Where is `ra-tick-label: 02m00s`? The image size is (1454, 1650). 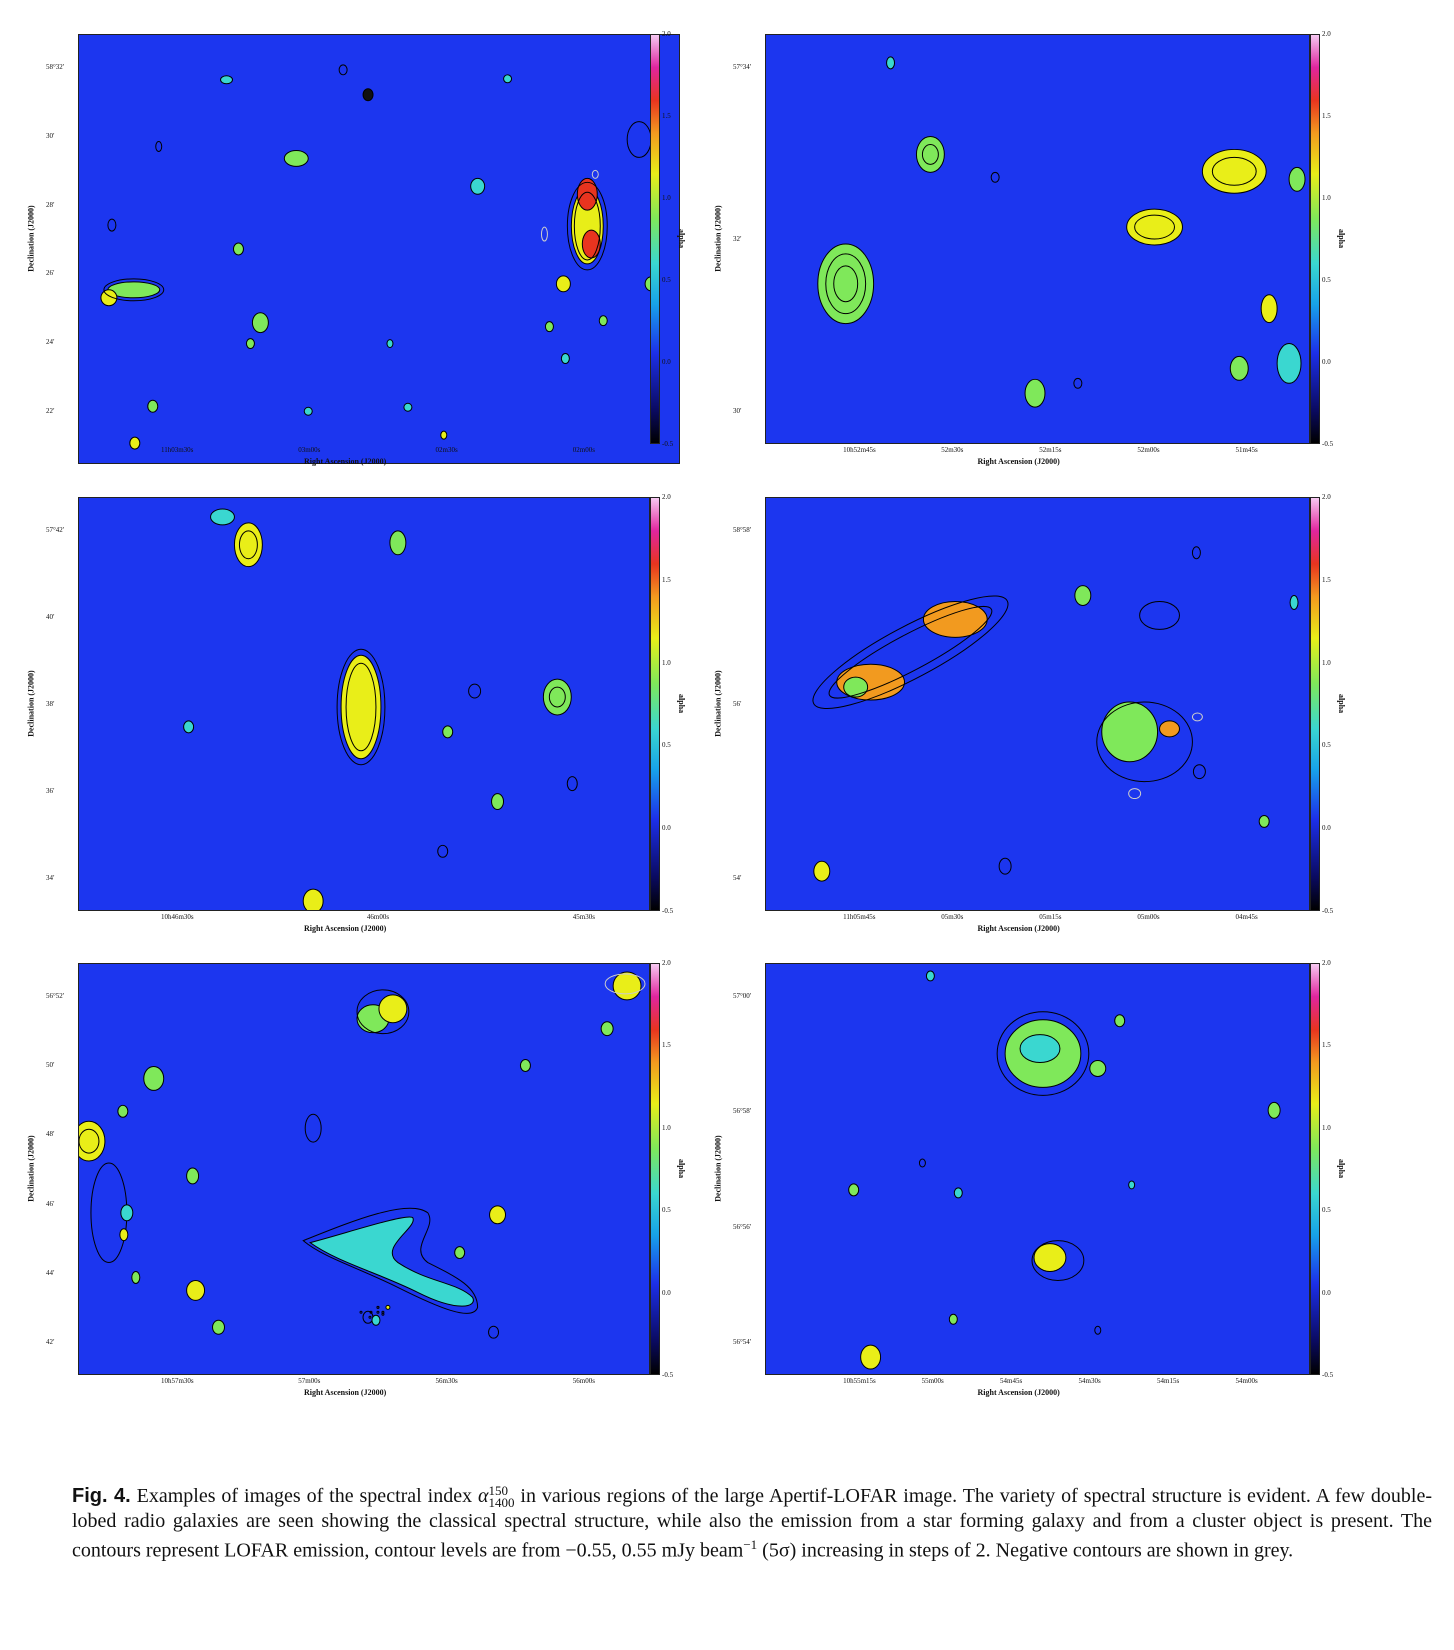
ra-tick-label: 02m00s is located at coordinates (583, 450).